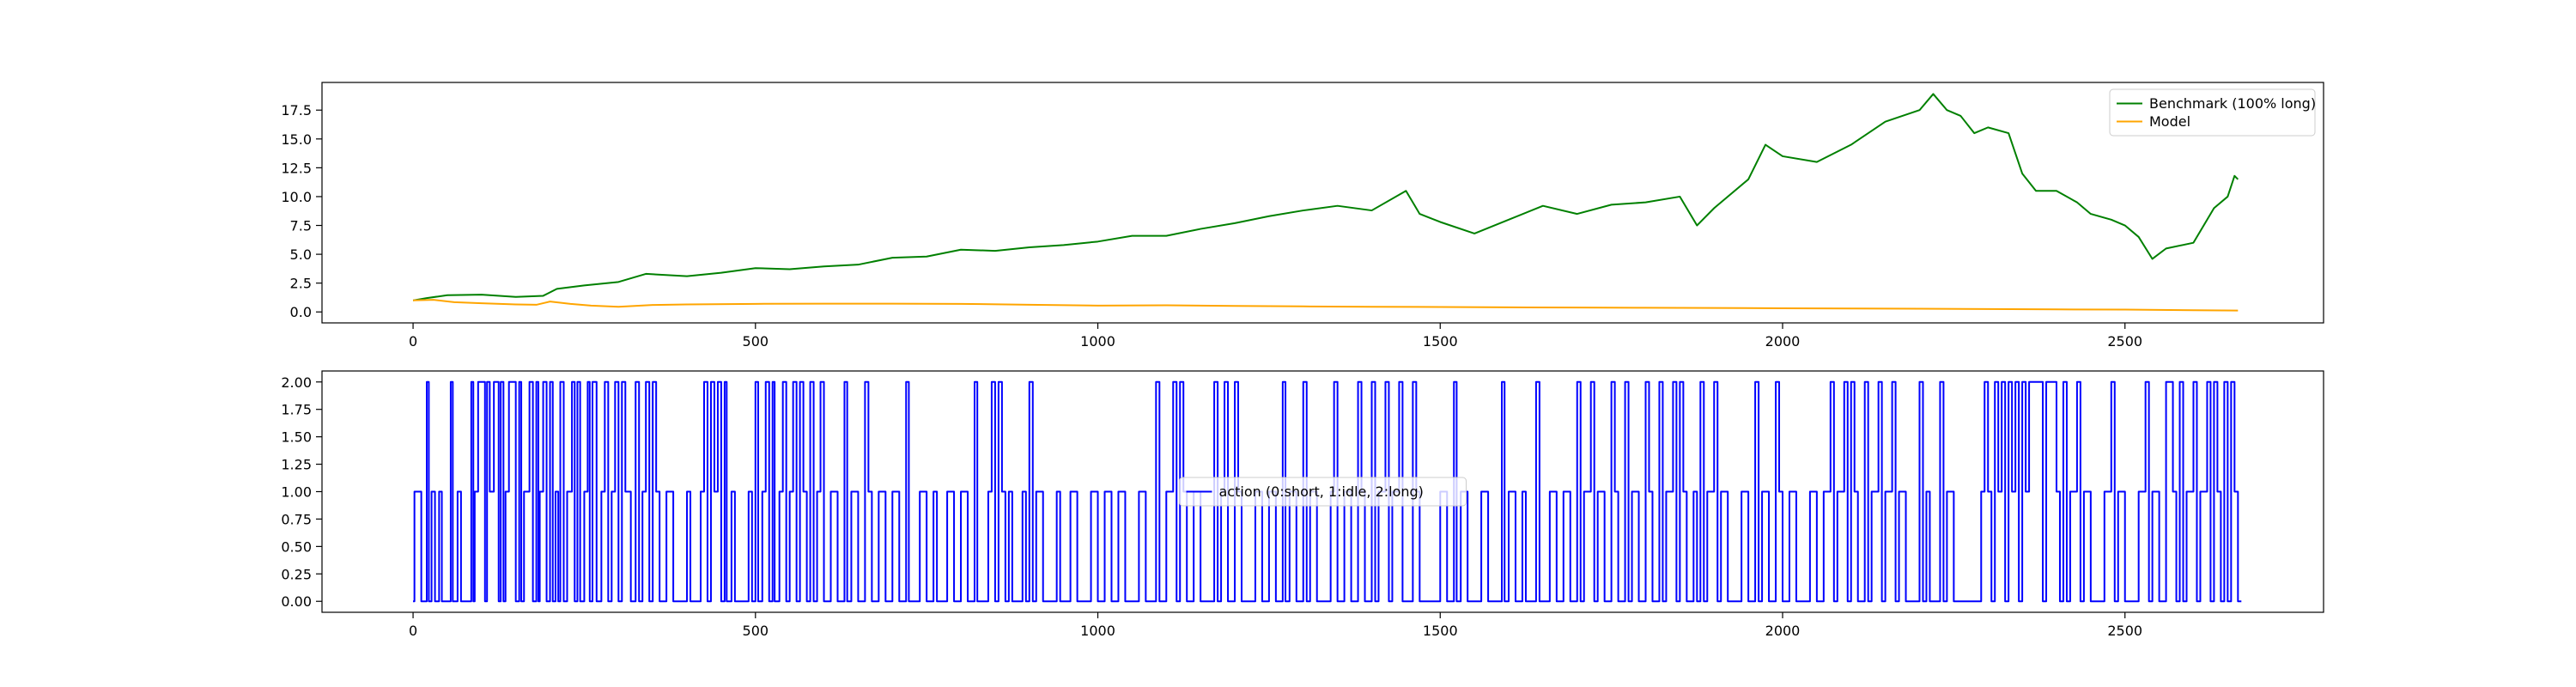 The image size is (2576, 687). What do you see at coordinates (1097, 341) in the screenshot?
I see `x-tick-label-0-2: 1000` at bounding box center [1097, 341].